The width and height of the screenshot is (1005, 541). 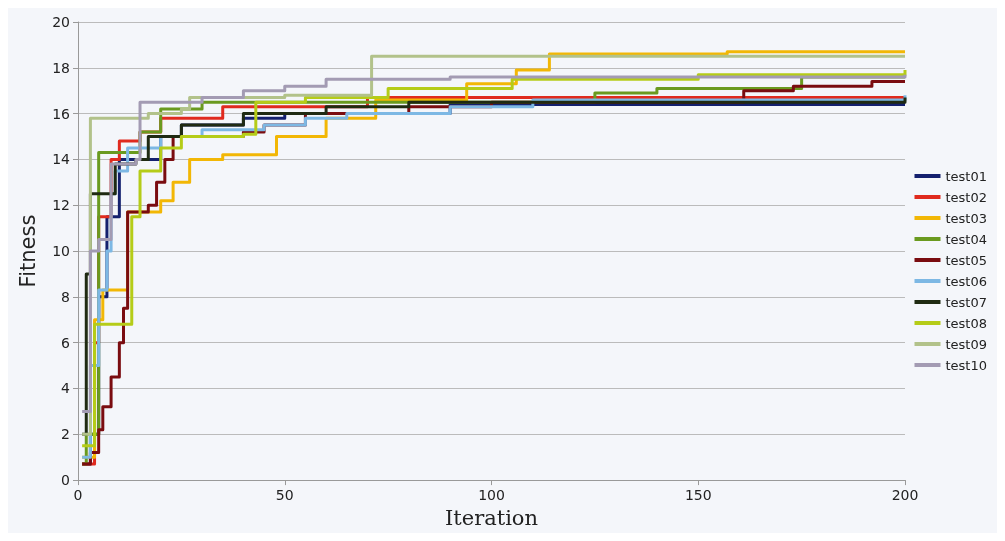 I want to click on x-tick-label: 100, so click(x=491, y=495).